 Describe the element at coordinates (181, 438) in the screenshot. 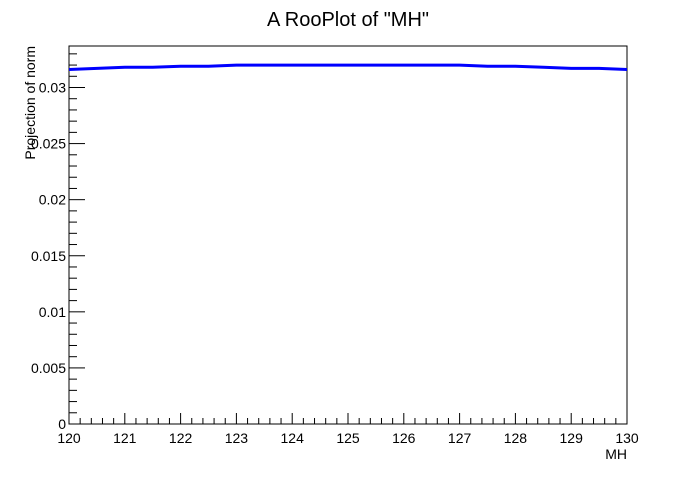

I see `x-tick-label: 122` at that location.